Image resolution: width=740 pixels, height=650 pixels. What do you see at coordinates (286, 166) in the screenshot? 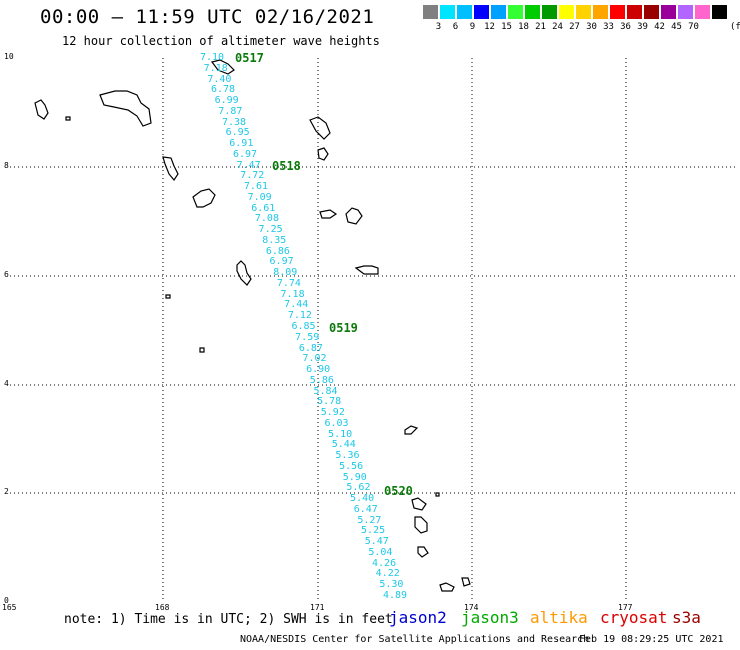
I see `time-label: 0518` at bounding box center [286, 166].